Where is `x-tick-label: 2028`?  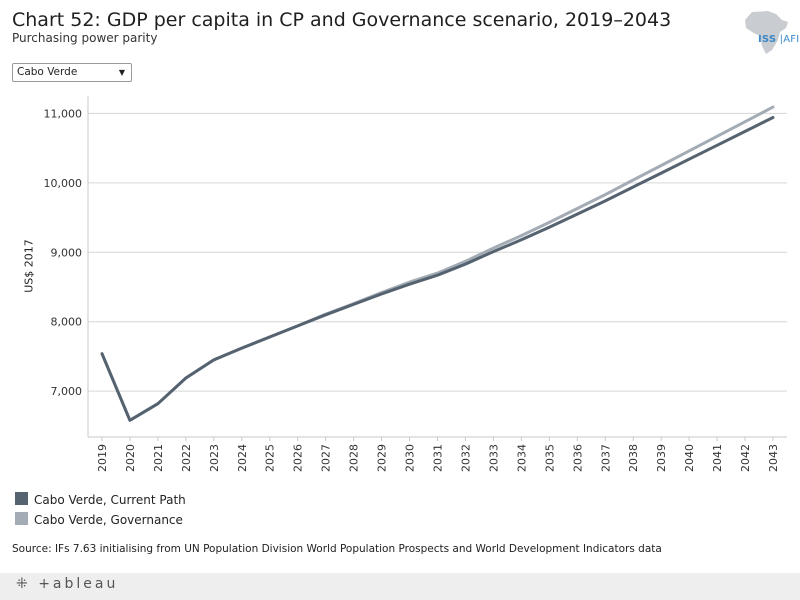
x-tick-label: 2028 is located at coordinates (354, 458).